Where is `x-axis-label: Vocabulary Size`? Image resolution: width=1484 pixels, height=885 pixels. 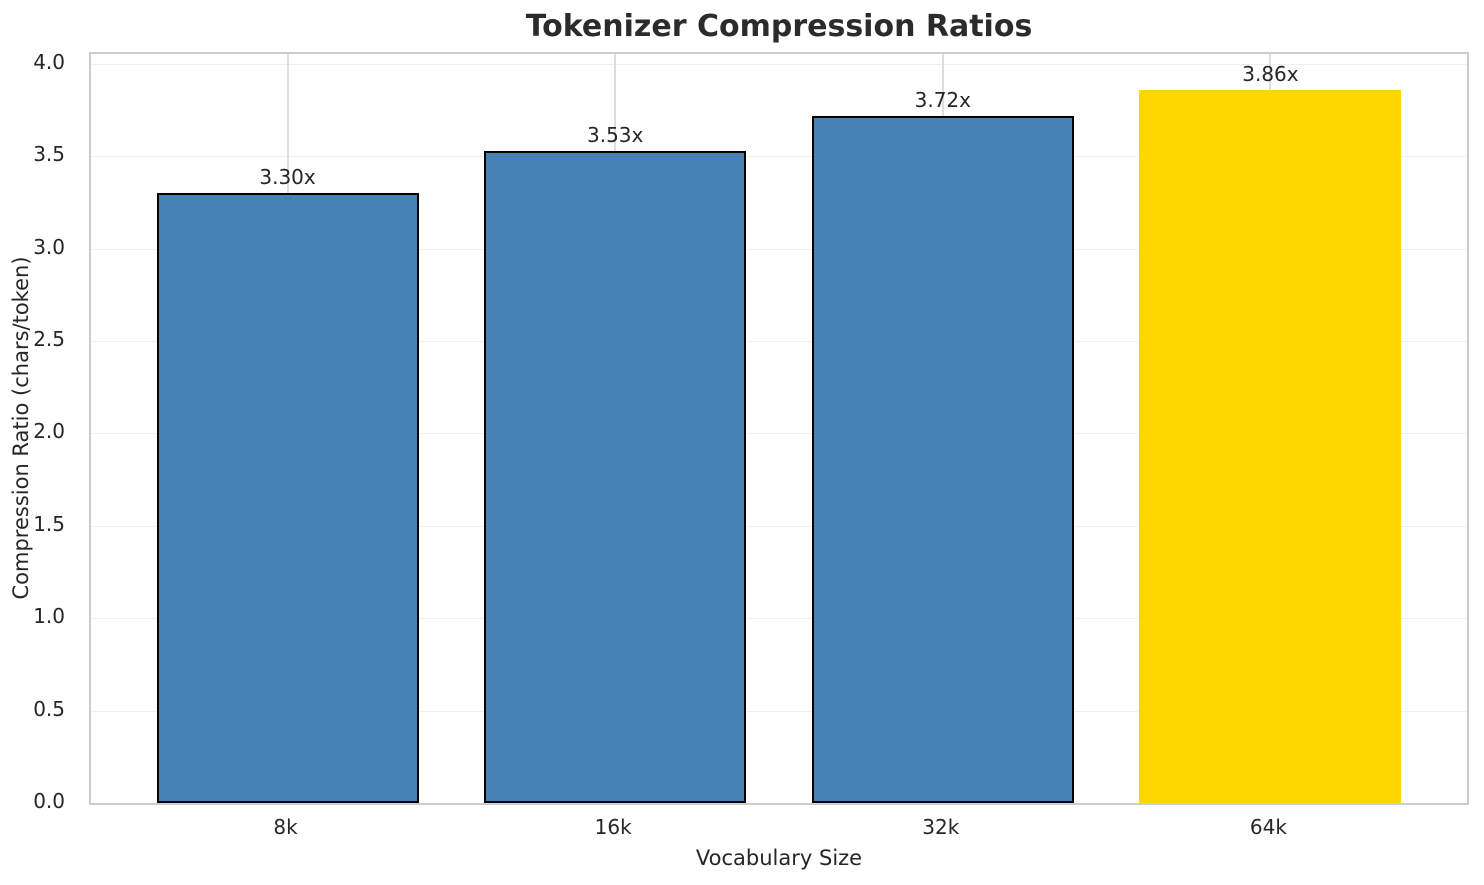
x-axis-label: Vocabulary Size is located at coordinates (779, 858).